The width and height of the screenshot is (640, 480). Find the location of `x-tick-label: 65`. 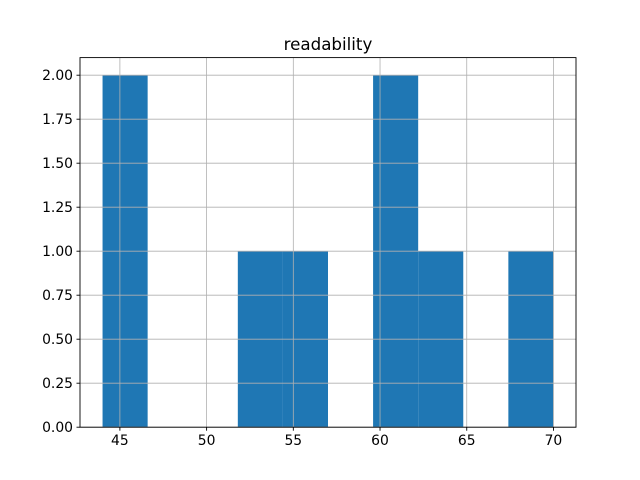

x-tick-label: 65 is located at coordinates (467, 441).